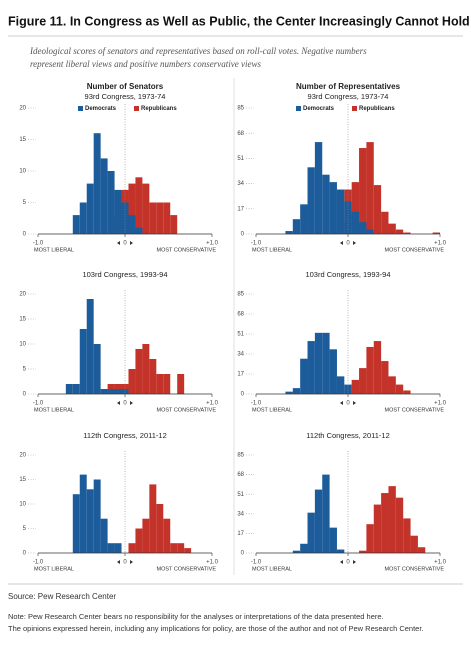 This screenshot has height=650, width=471. What do you see at coordinates (240, 355) in the screenshot?
I see `y-tick-label: 34` at bounding box center [240, 355].